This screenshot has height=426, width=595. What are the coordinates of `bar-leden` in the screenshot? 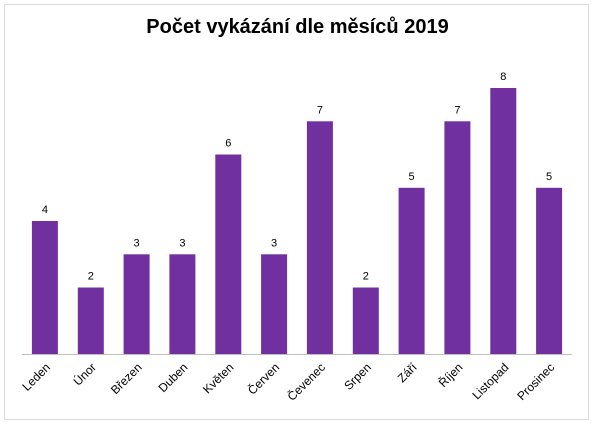 It's located at (44, 287).